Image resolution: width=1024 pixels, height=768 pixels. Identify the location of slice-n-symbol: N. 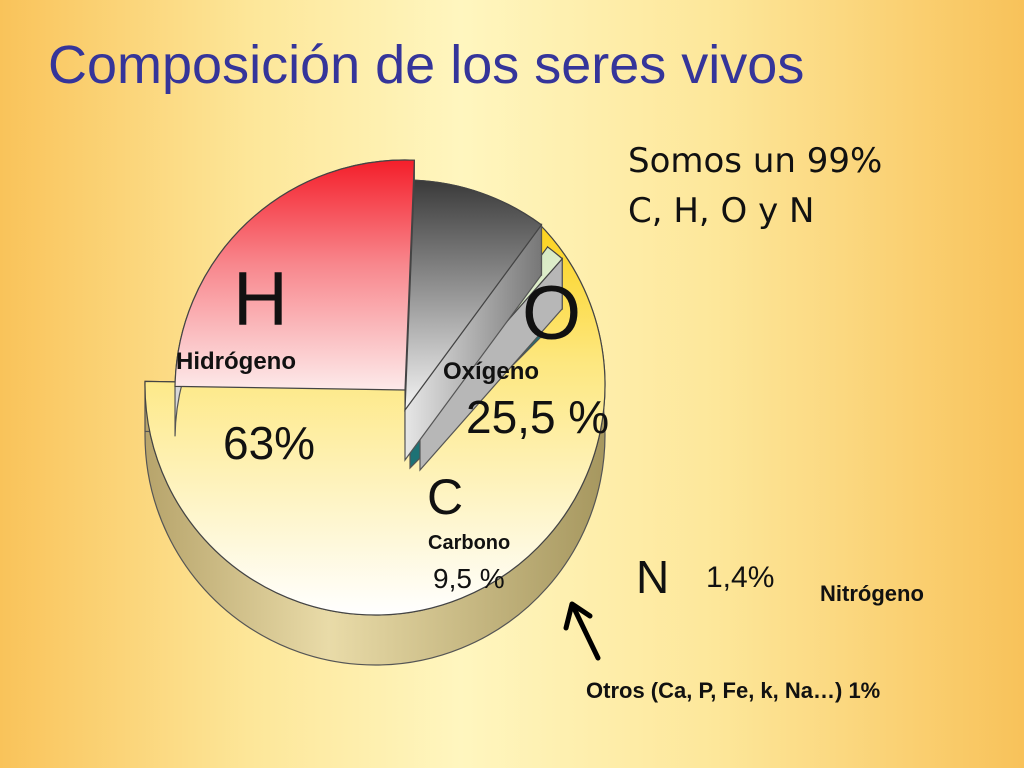
(653, 577).